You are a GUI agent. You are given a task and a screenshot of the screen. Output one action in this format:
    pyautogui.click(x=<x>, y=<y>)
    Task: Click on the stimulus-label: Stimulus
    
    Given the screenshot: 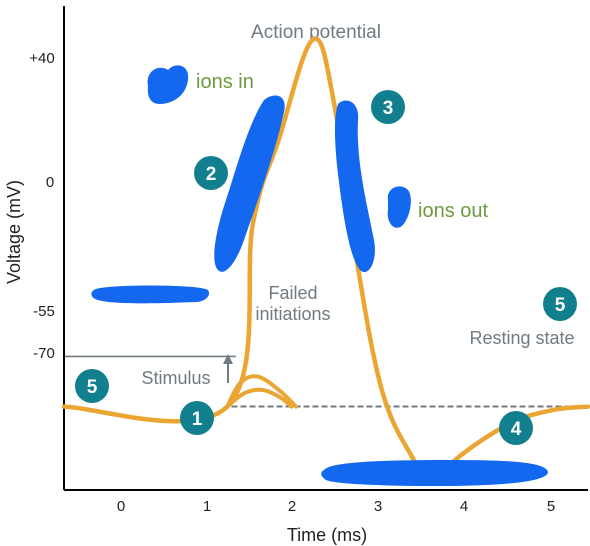 What is the action you would take?
    pyautogui.click(x=175, y=378)
    